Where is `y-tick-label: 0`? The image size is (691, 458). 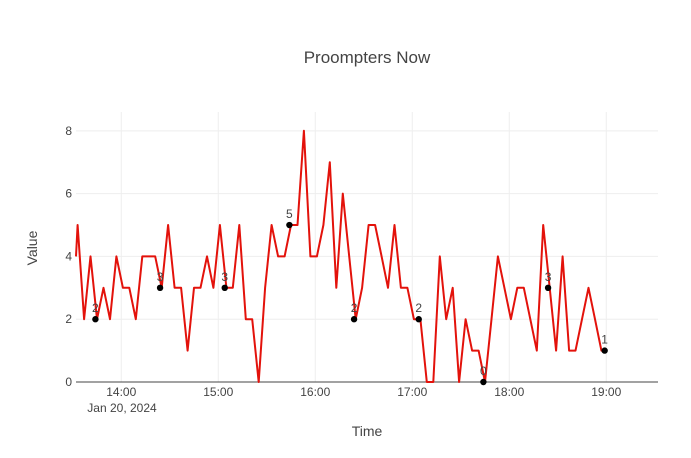
y-tick-label: 0 is located at coordinates (68, 382).